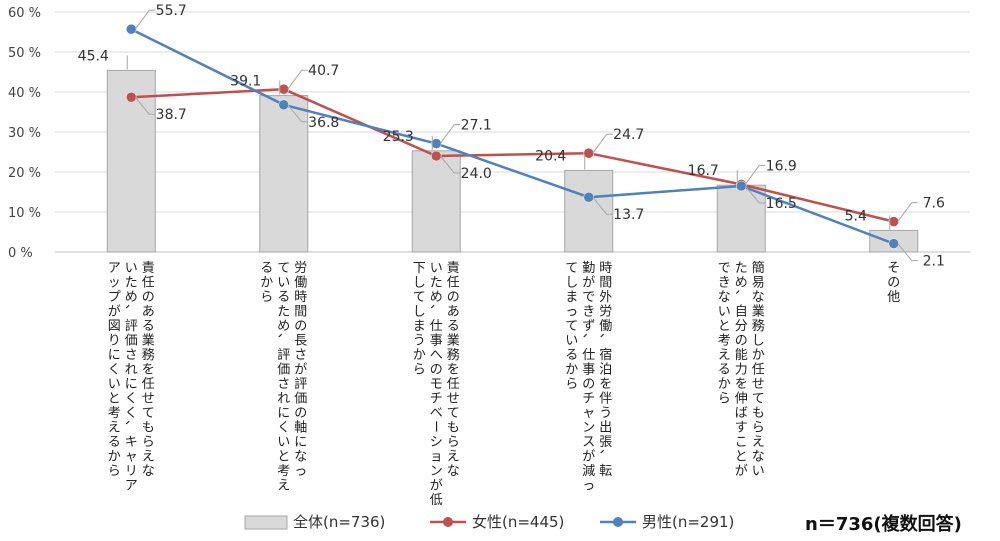 The width and height of the screenshot is (1000, 541). I want to click on category-char: す, so click(741, 428).